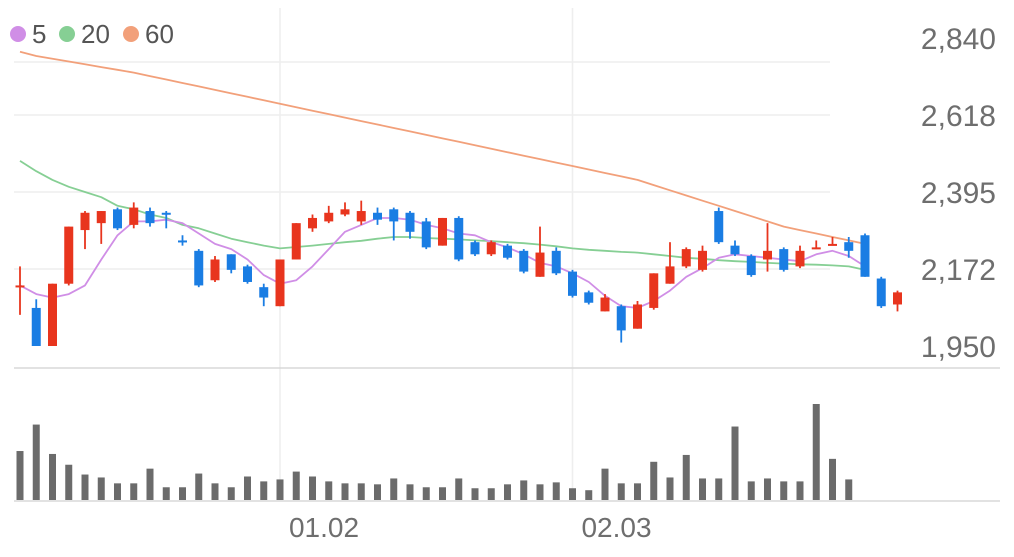  What do you see at coordinates (958, 347) in the screenshot?
I see `y-tick-label: 1,950` at bounding box center [958, 347].